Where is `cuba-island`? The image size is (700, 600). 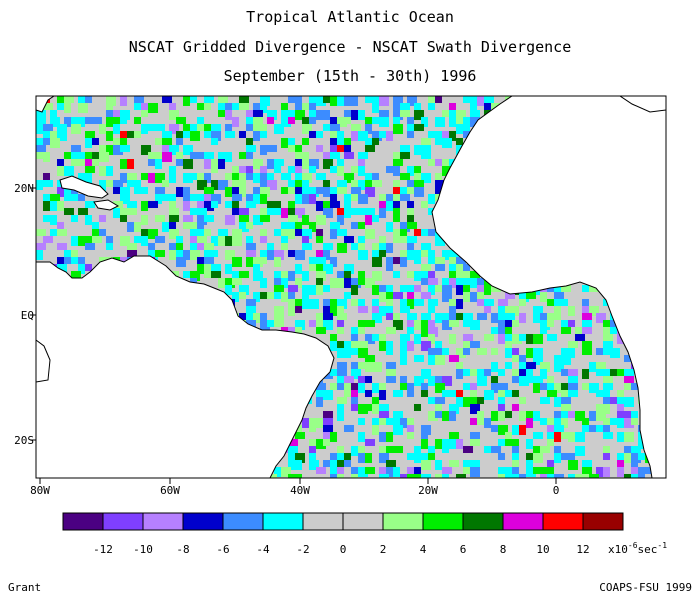
cuba-island is located at coordinates (84, 187).